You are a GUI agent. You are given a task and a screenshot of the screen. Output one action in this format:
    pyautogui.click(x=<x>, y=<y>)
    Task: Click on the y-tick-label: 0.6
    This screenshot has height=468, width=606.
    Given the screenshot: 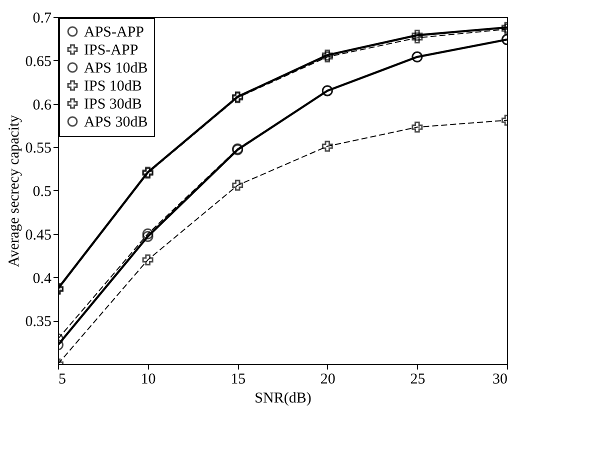 What is the action you would take?
    pyautogui.click(x=42, y=105)
    